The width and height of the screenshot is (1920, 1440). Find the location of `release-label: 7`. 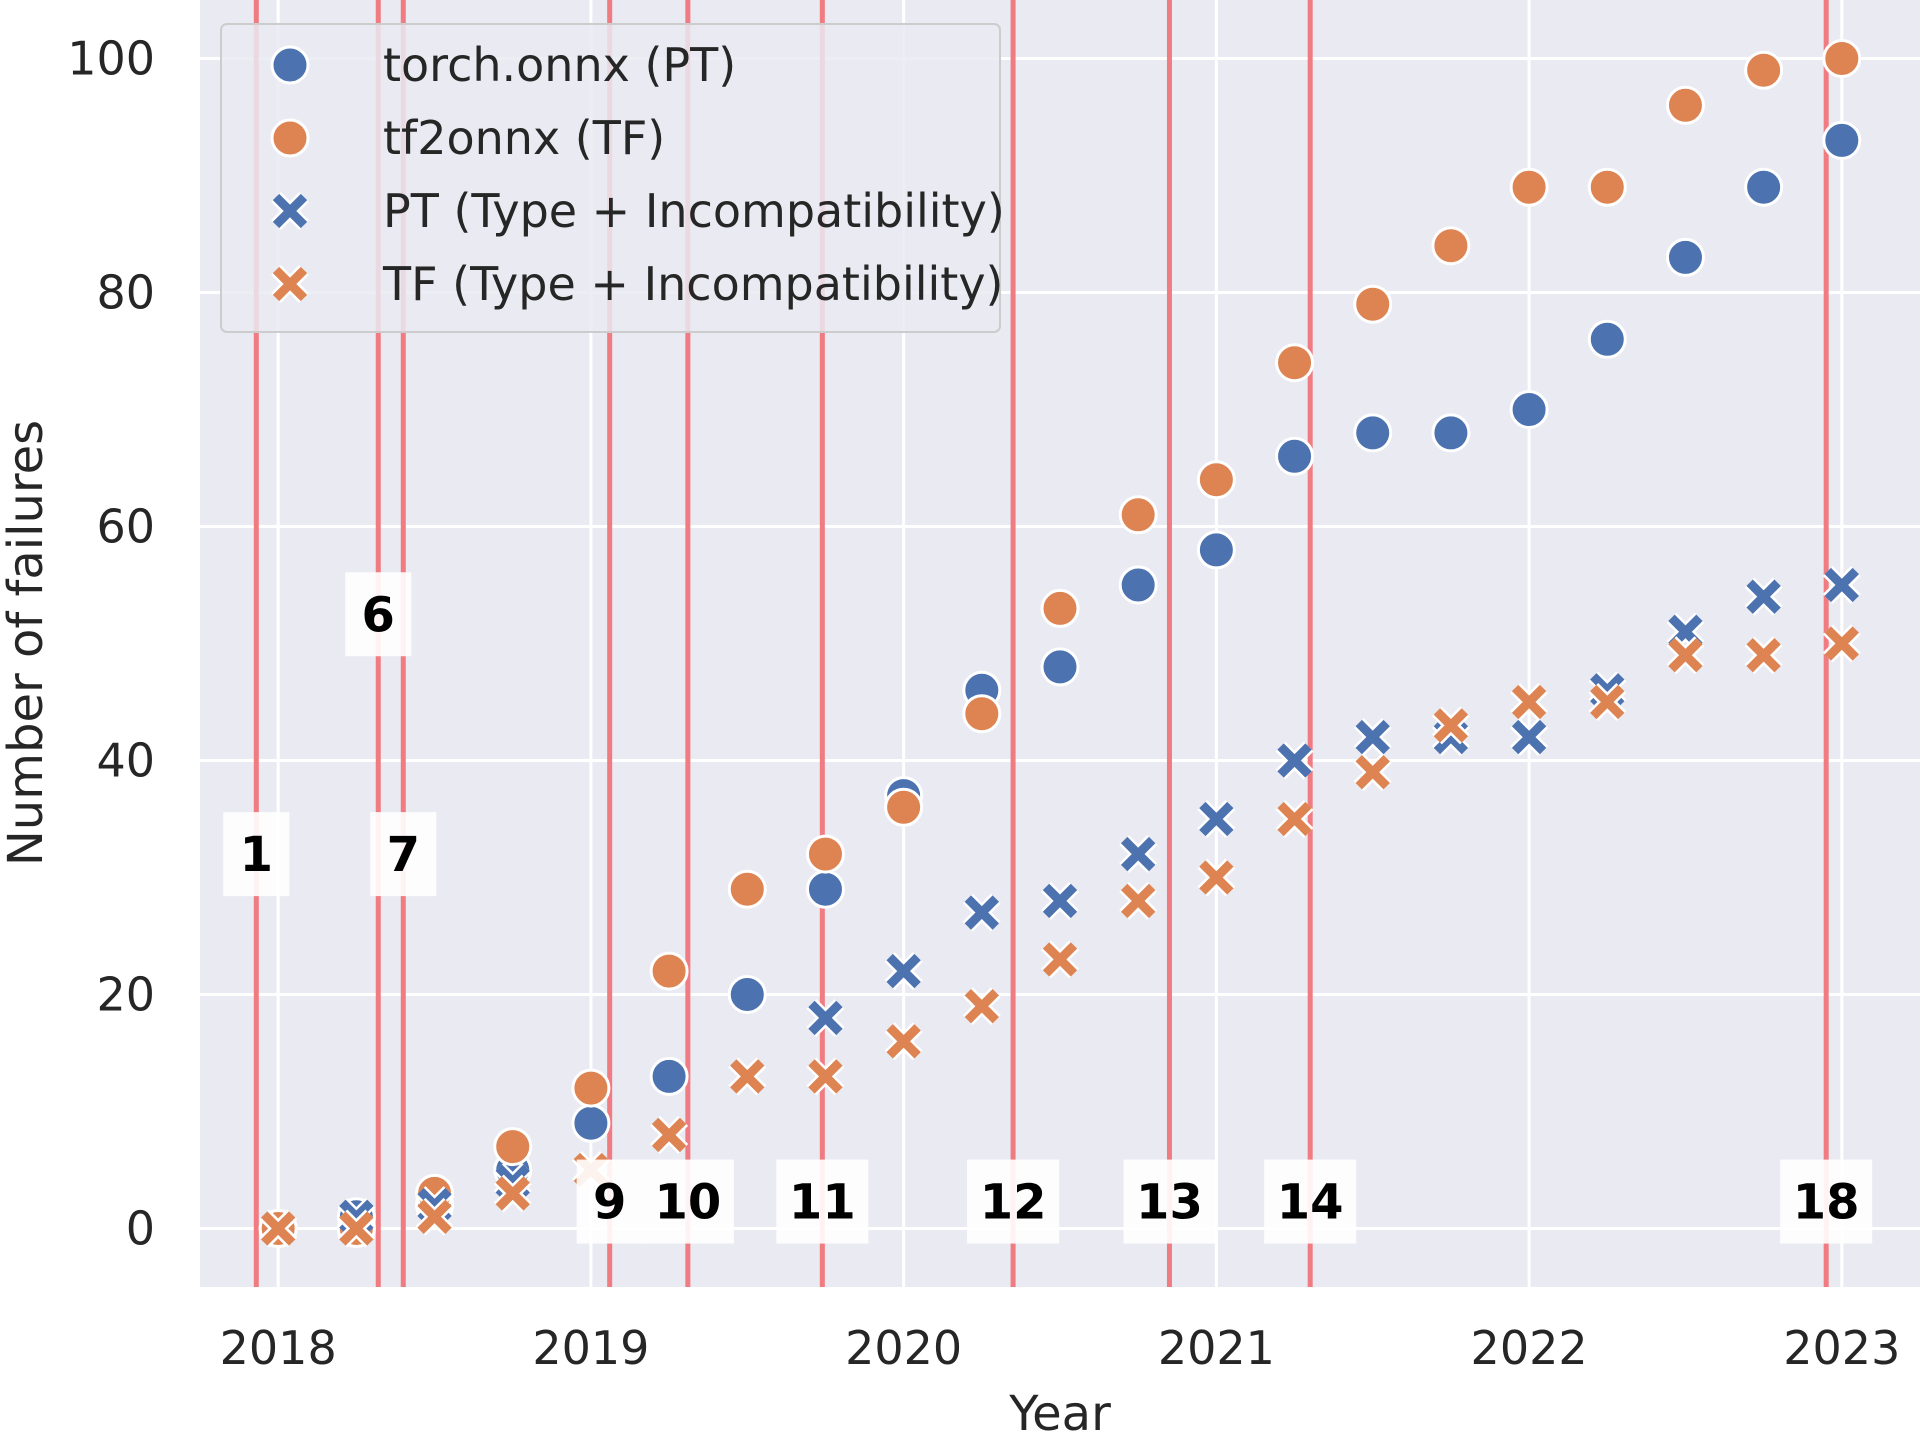

release-label: 7 is located at coordinates (403, 855).